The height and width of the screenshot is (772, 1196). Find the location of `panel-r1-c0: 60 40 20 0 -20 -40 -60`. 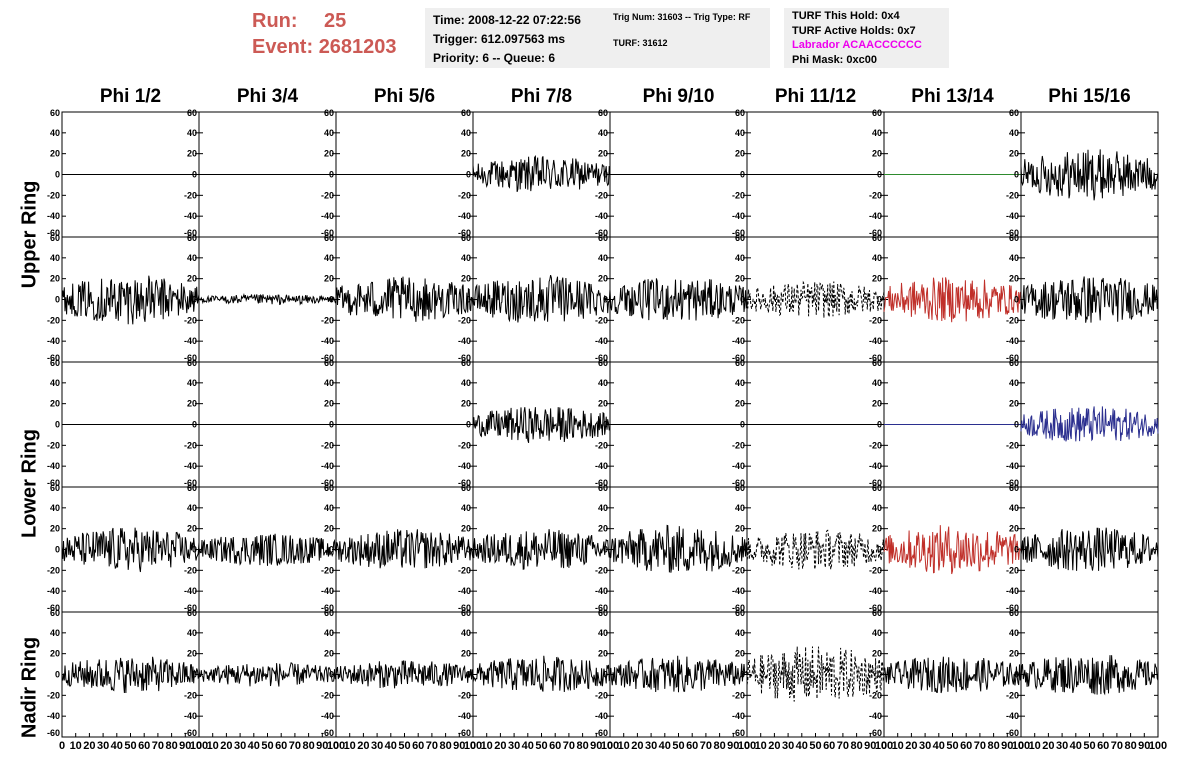

panel-r1-c0: 60 40 20 0 -20 -40 -60 is located at coordinates (123, 298).